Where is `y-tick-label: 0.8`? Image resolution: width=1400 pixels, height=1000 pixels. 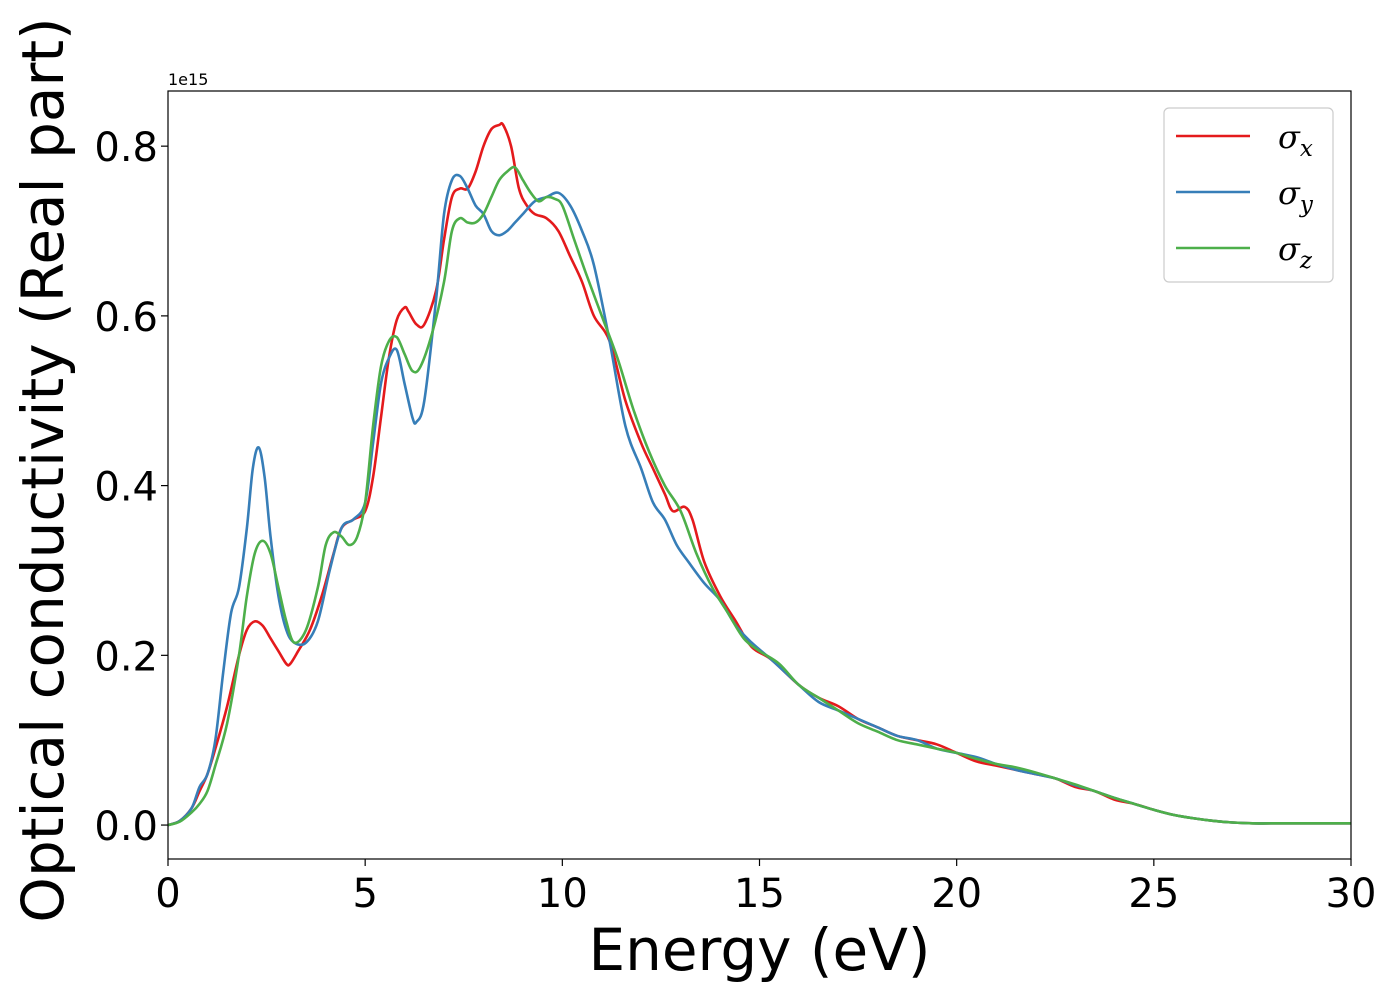
y-tick-label: 0.8 is located at coordinates (126, 148).